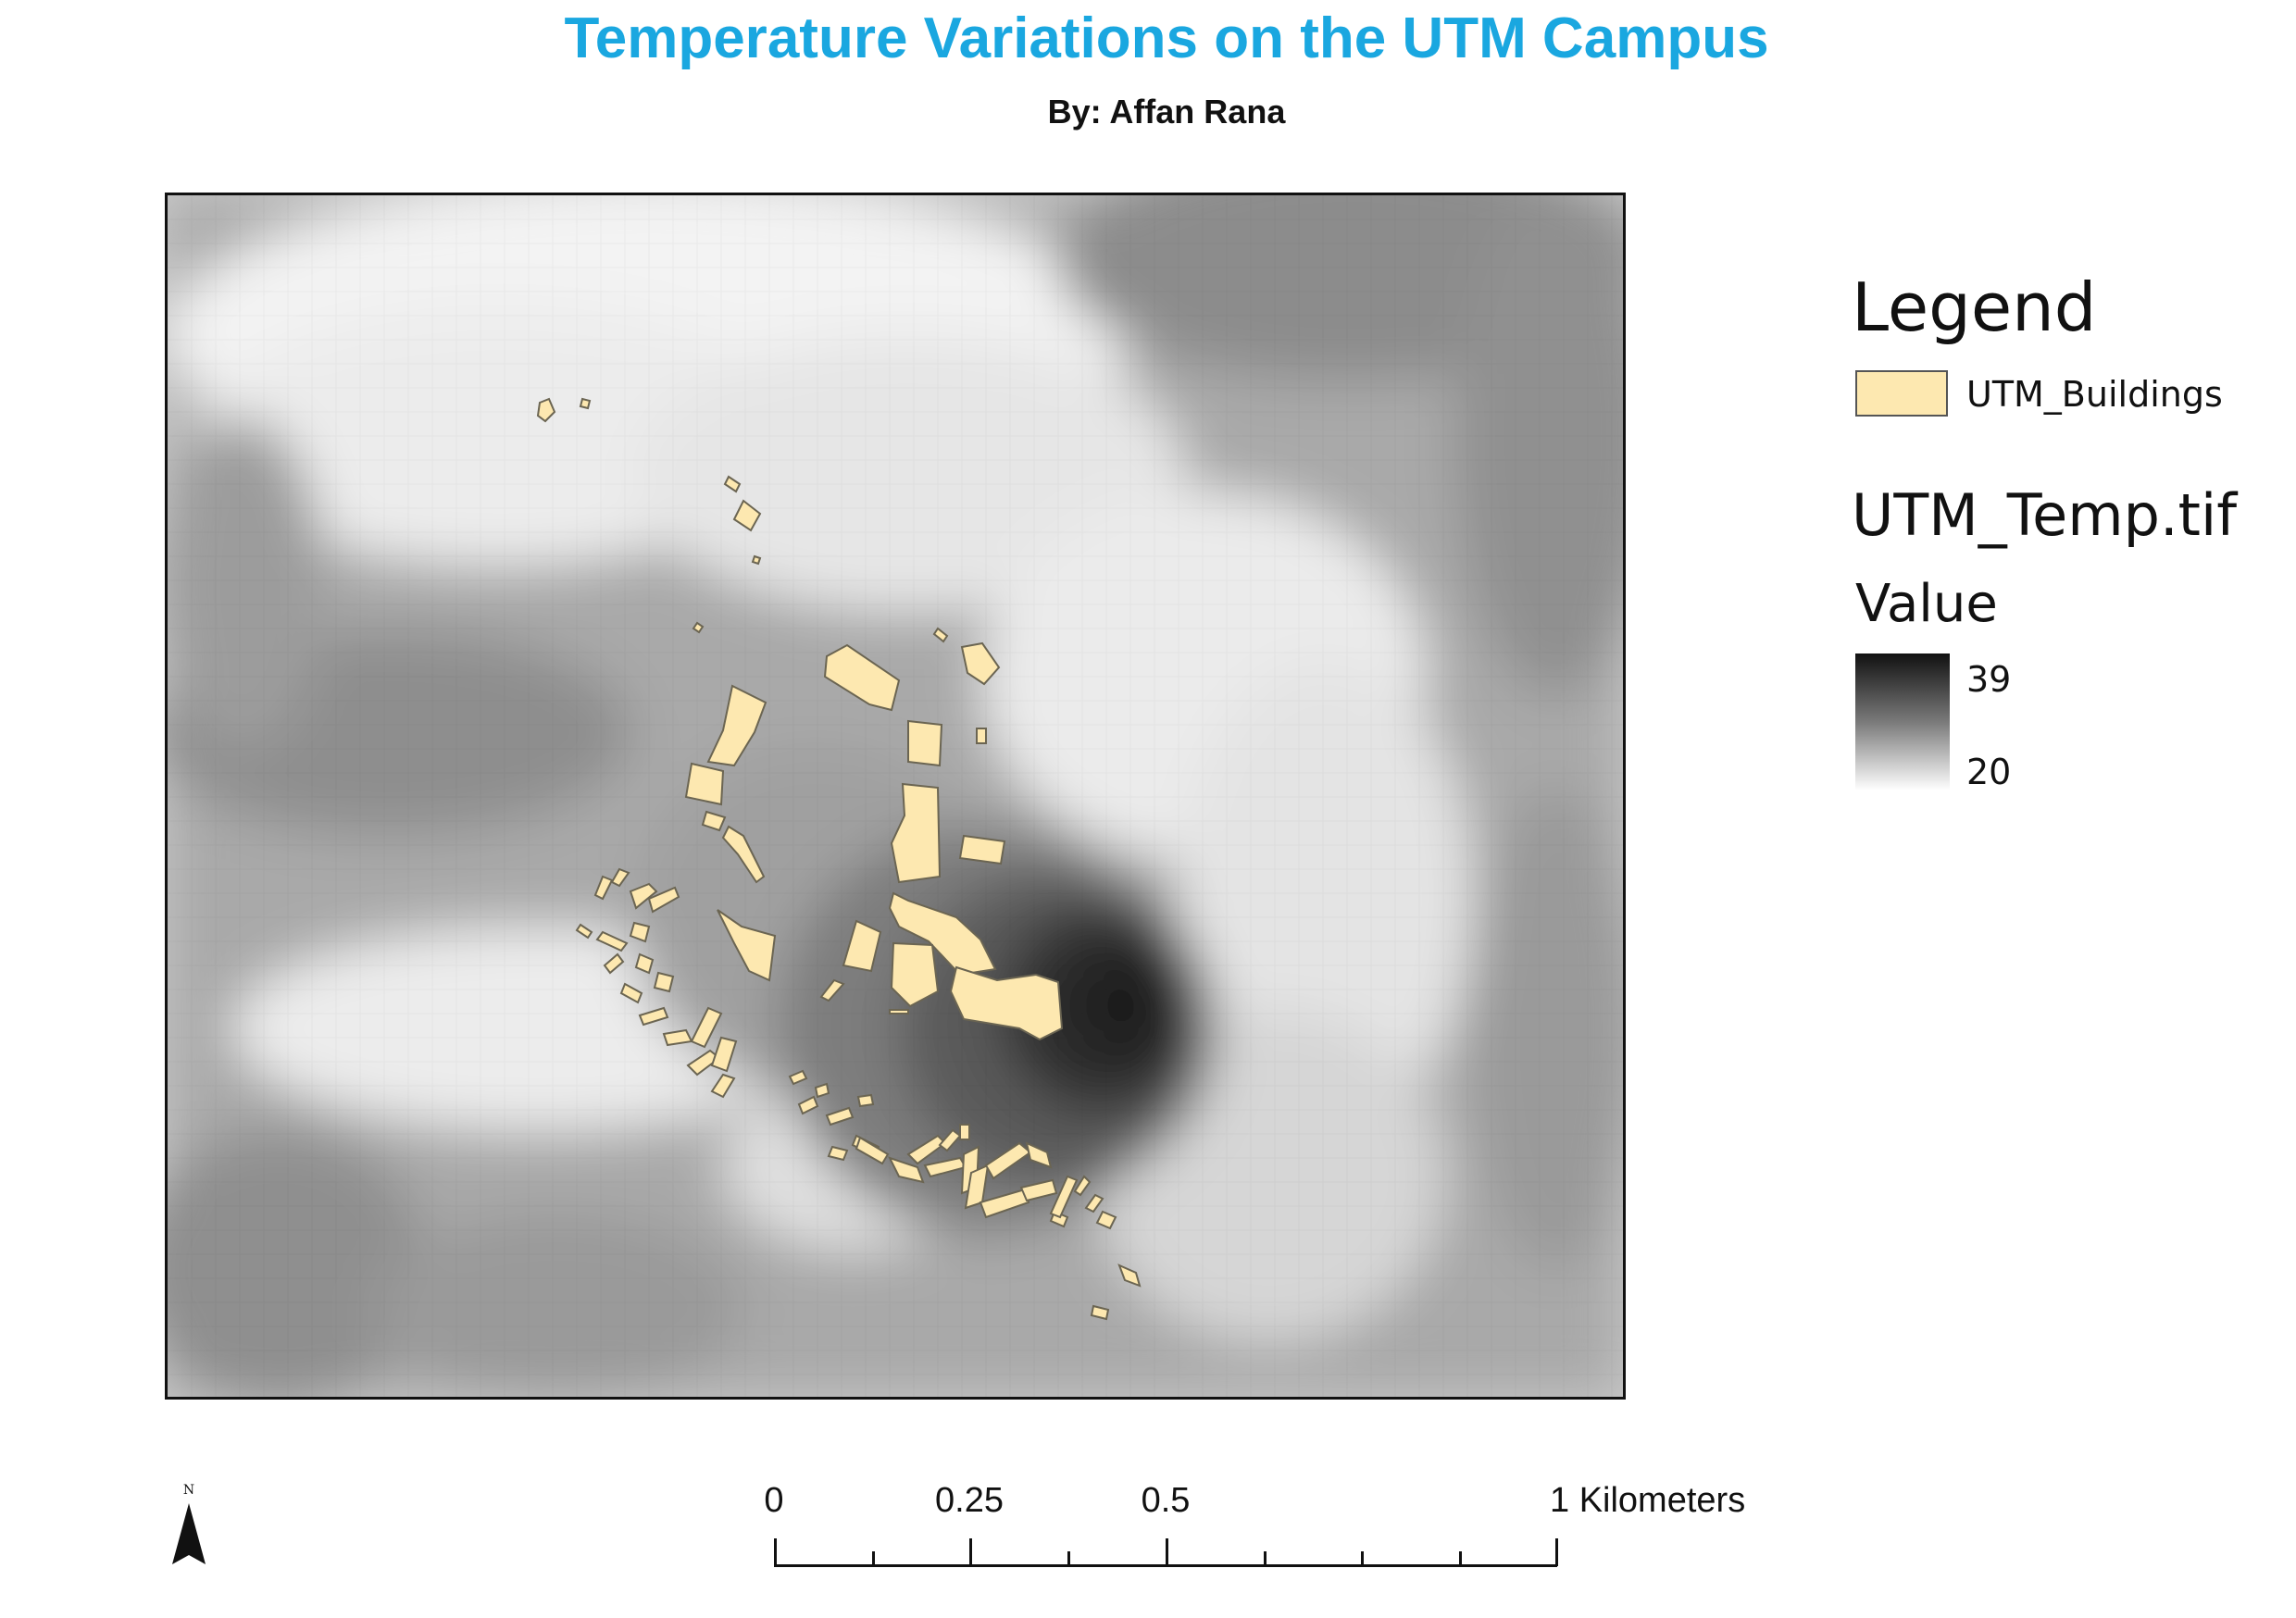 Image resolution: width=2296 pixels, height=1618 pixels. What do you see at coordinates (1989, 772) in the screenshot?
I see `legend-min-value: 20` at bounding box center [1989, 772].